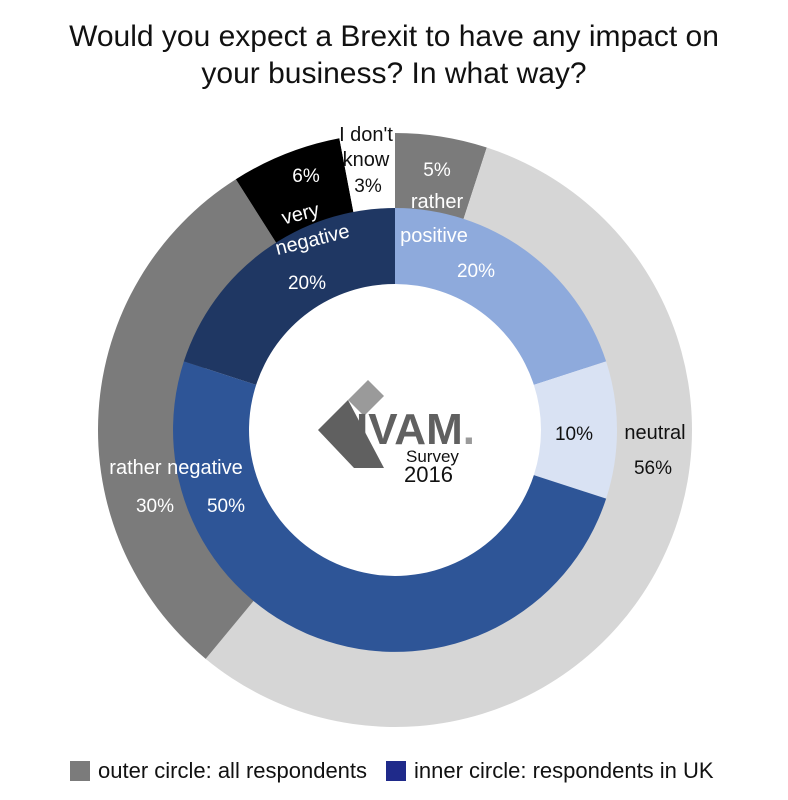  I want to click on logo-chevron-dark, so click(351, 434).